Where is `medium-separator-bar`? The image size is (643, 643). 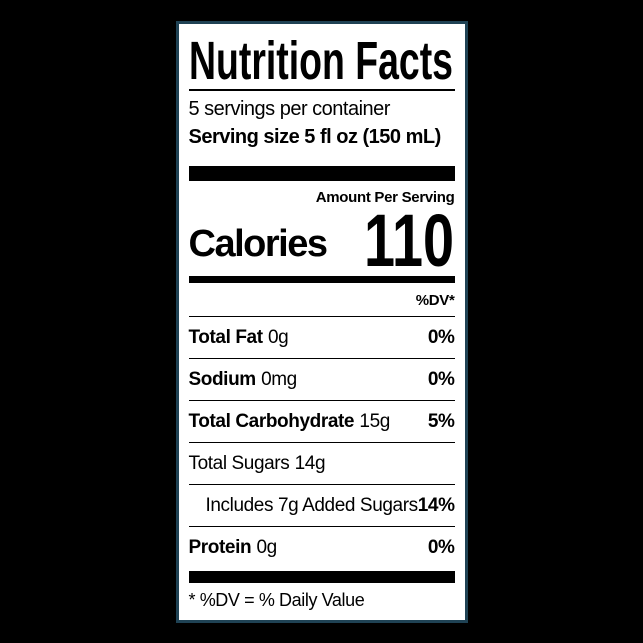
medium-separator-bar is located at coordinates (321, 279).